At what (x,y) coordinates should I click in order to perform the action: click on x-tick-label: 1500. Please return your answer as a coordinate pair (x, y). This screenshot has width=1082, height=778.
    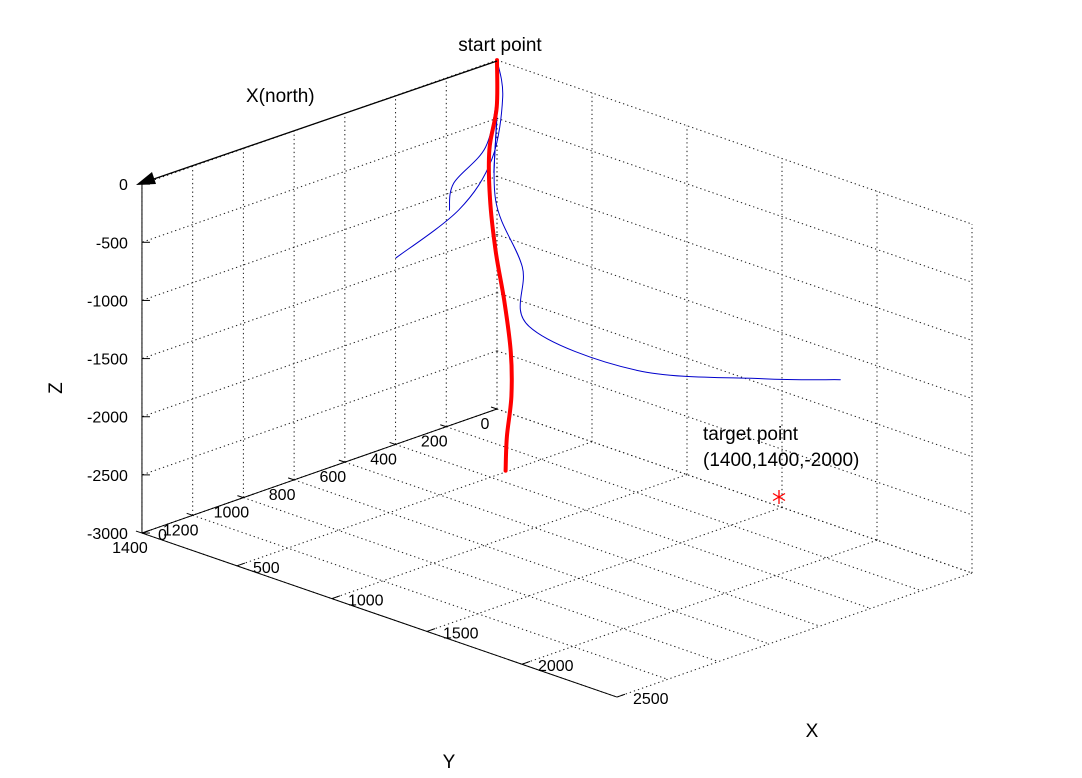
    Looking at the image, I should click on (461, 633).